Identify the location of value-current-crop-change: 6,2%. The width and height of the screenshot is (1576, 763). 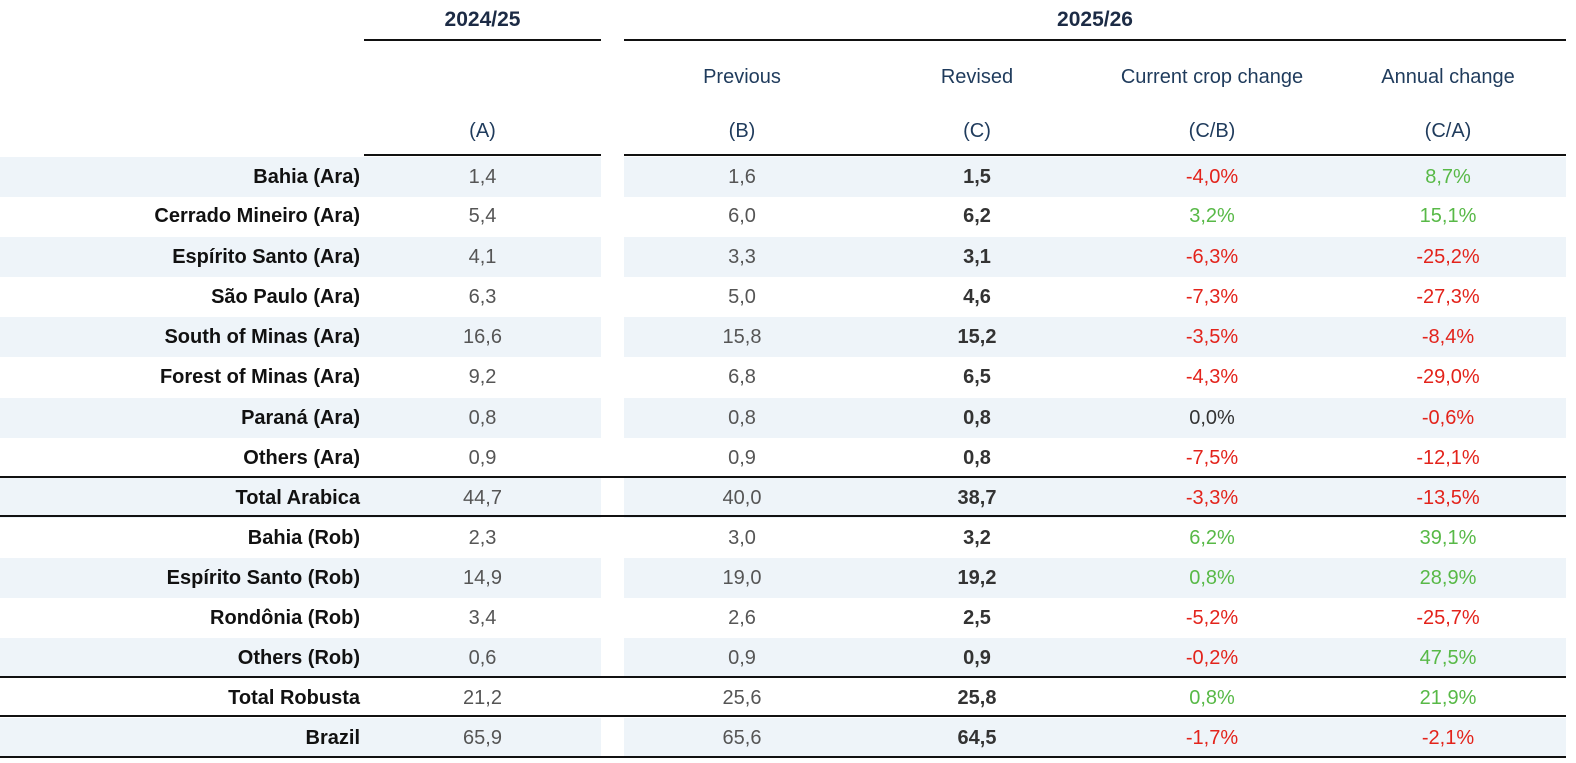
(1212, 538).